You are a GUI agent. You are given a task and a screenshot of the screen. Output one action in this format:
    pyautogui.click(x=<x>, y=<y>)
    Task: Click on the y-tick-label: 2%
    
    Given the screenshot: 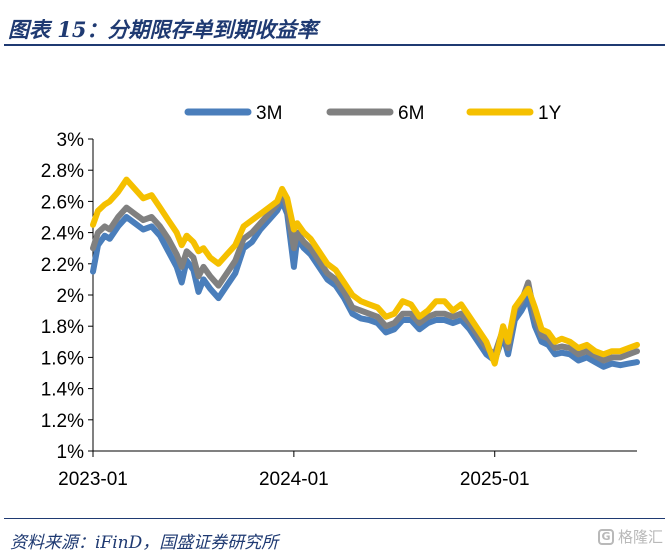 What is the action you would take?
    pyautogui.click(x=71, y=296)
    